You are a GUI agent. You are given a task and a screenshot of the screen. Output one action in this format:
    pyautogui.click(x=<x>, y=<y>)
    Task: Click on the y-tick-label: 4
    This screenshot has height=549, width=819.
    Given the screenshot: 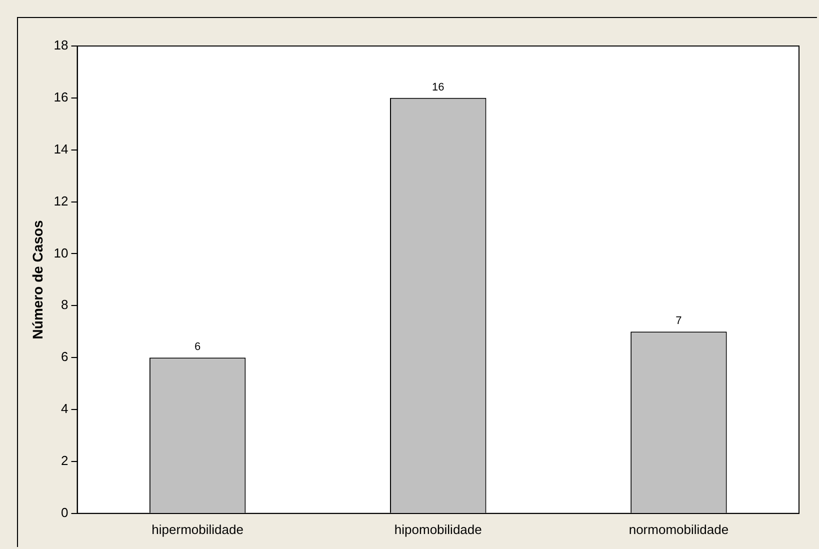 What is the action you would take?
    pyautogui.click(x=64, y=408)
    